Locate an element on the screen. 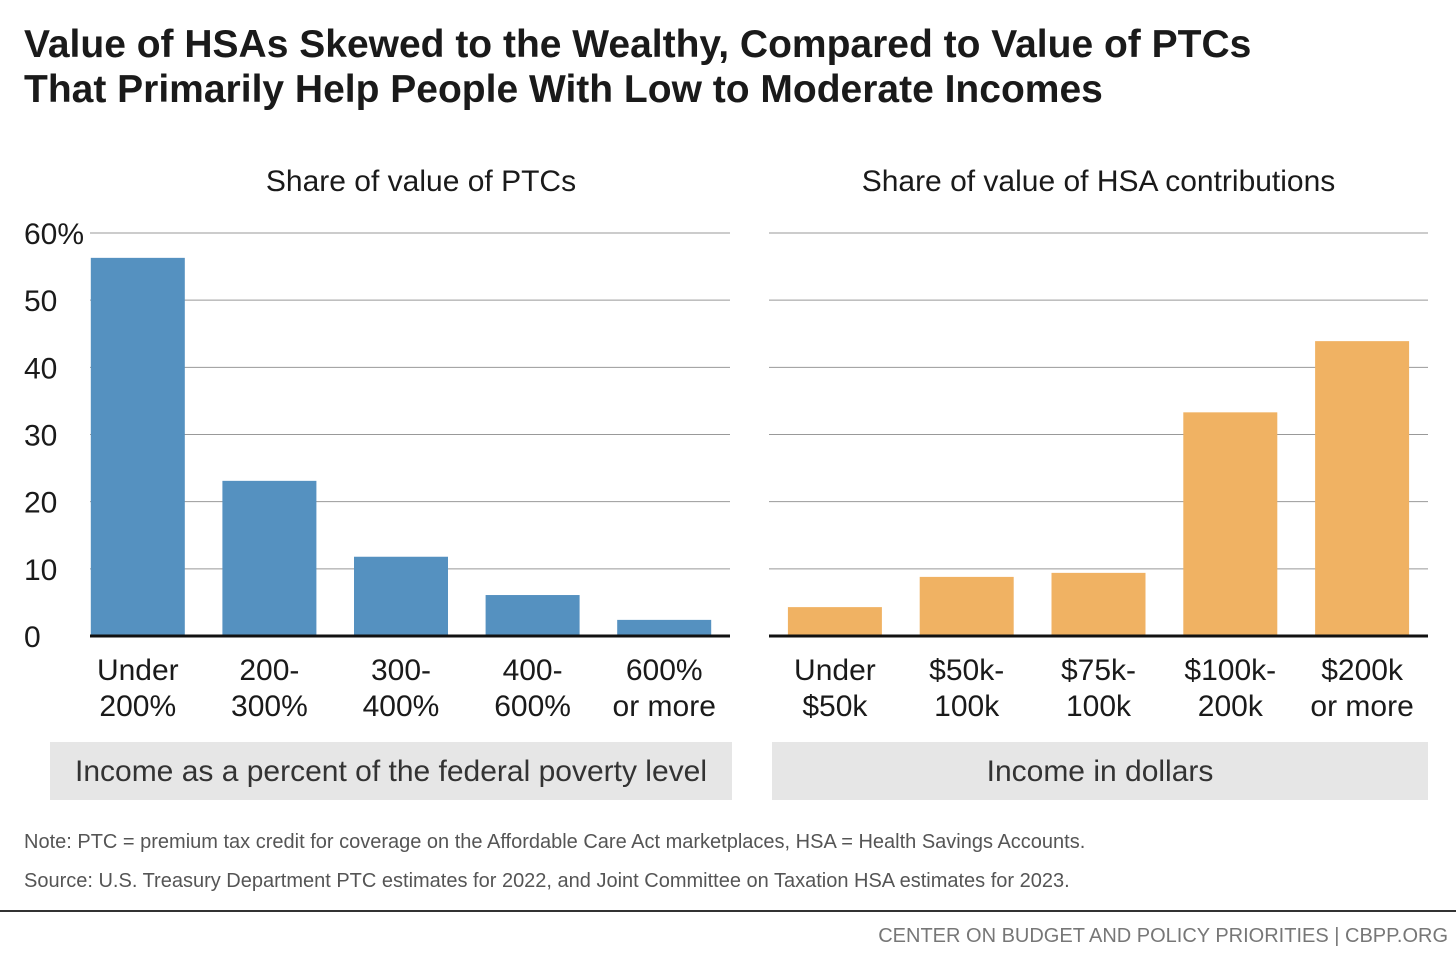 The image size is (1456, 956). y-tick-label: 20 is located at coordinates (40, 503).